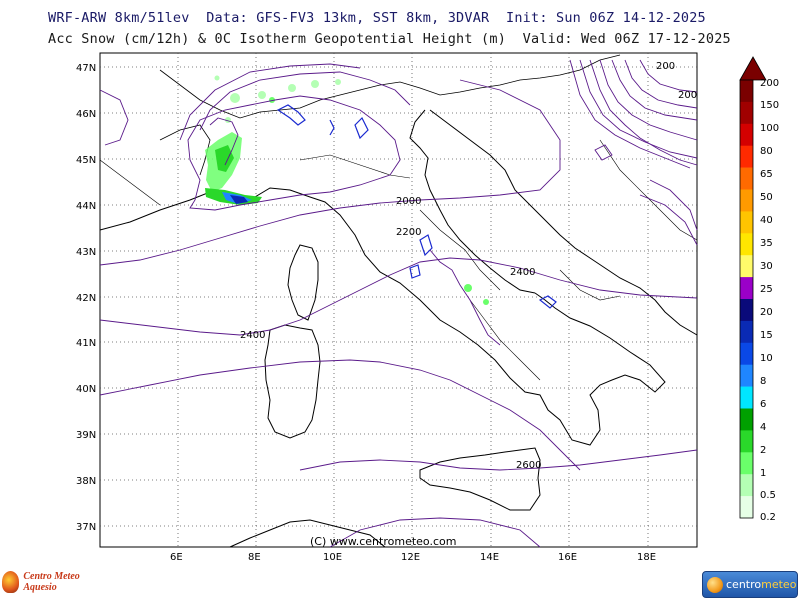 The image size is (800, 600). I want to click on lat-label: 47N, so click(86, 68).